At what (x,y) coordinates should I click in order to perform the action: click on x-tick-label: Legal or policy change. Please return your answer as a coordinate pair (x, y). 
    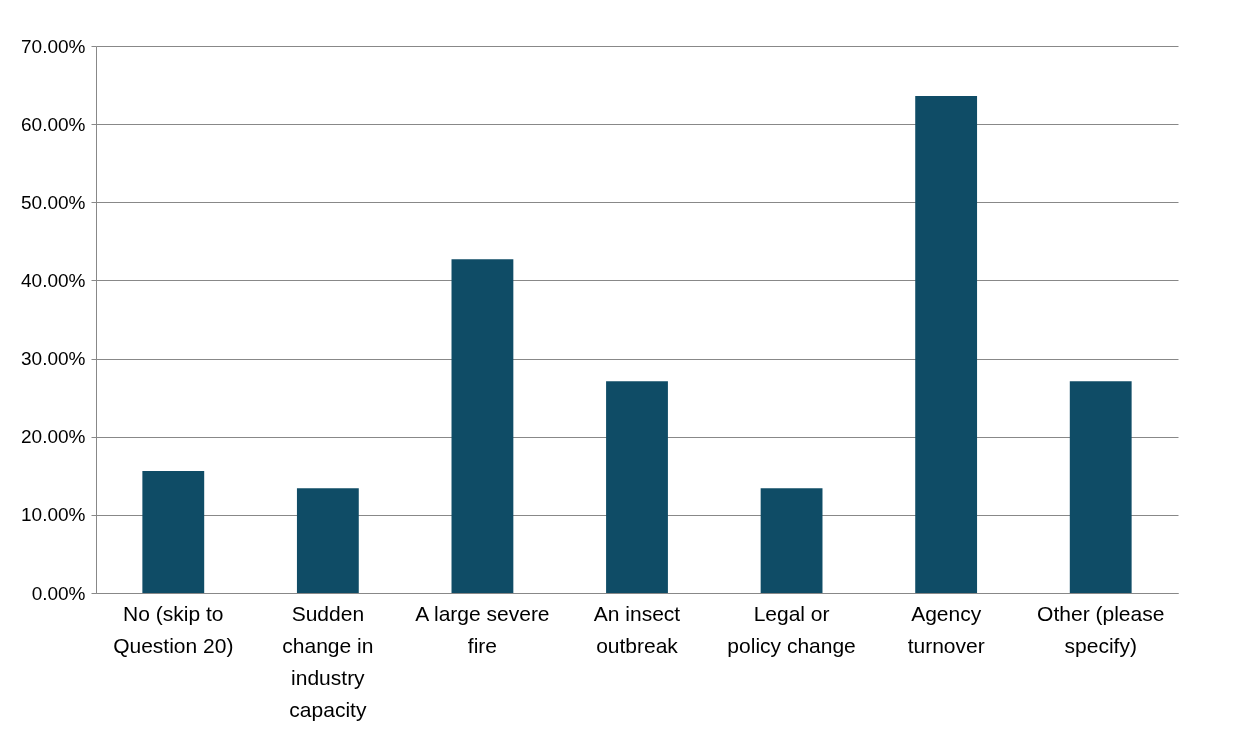
    Looking at the image, I should click on (791, 629).